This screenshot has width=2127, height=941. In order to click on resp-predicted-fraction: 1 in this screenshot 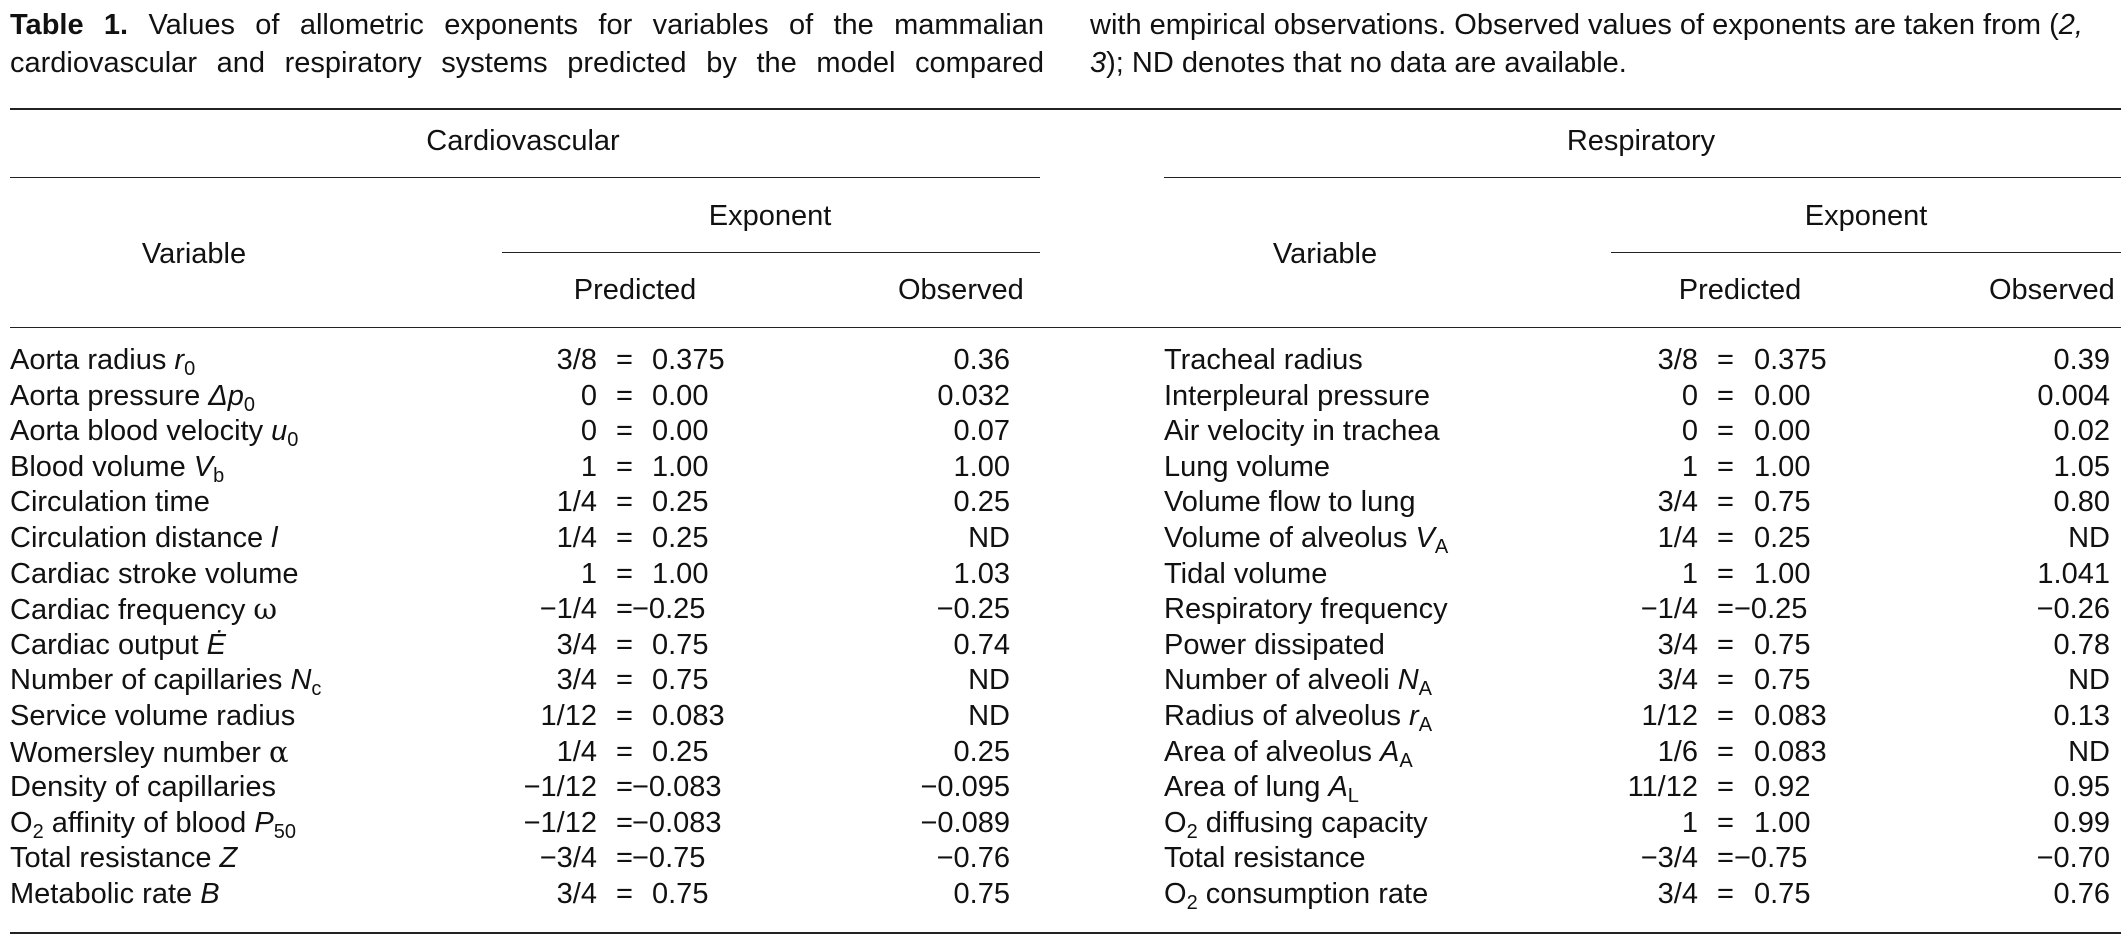, I will do `click(1689, 466)`.